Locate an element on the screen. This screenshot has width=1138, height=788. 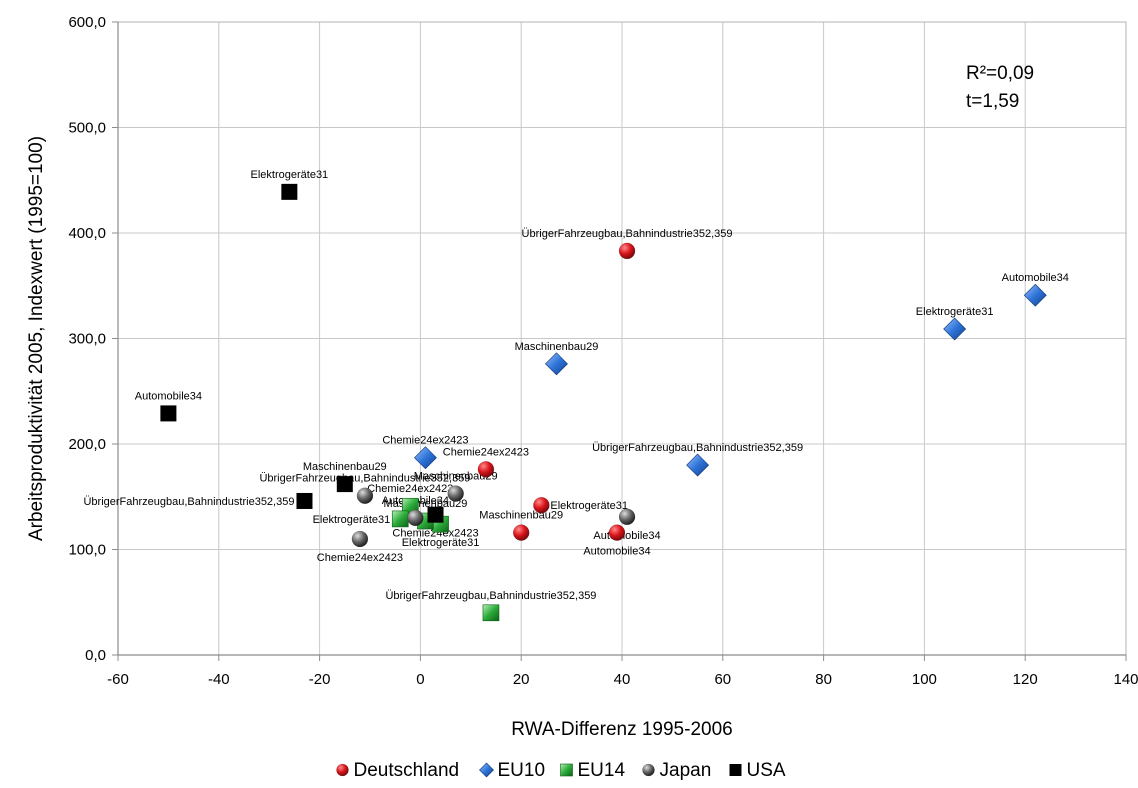
x-tick-label: 80 is located at coordinates (823, 679).